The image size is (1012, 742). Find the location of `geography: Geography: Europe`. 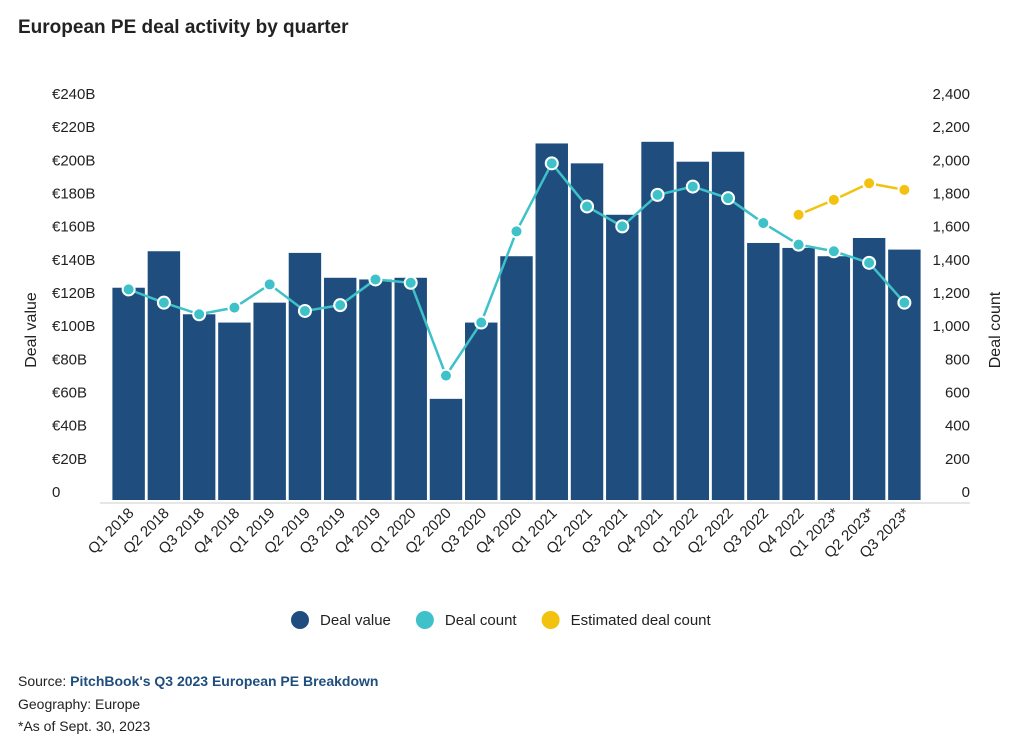

geography: Geography: Europe is located at coordinates (79, 704).